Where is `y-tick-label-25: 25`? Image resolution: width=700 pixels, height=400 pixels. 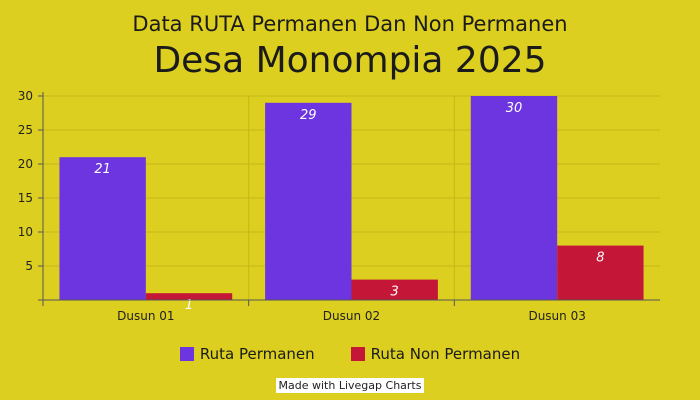 y-tick-label-25: 25 is located at coordinates (25, 130).